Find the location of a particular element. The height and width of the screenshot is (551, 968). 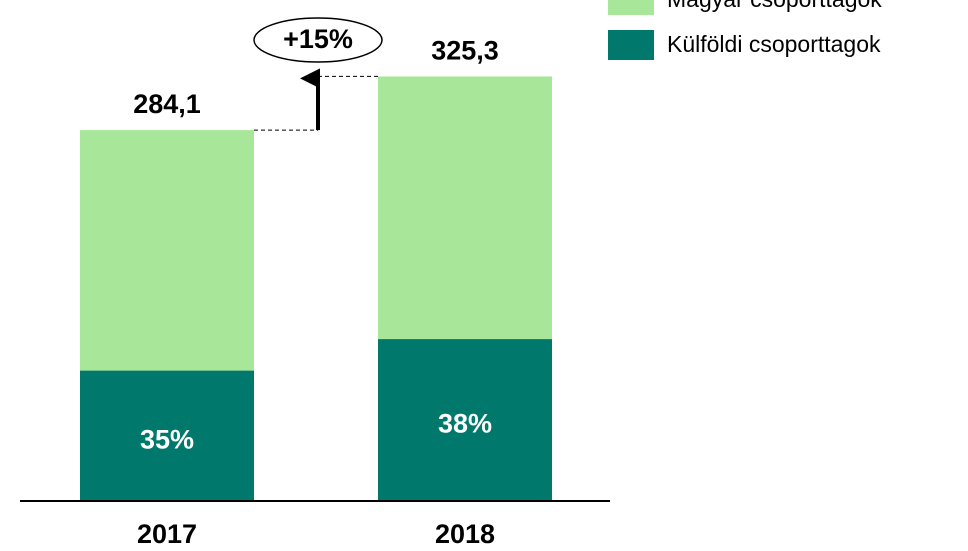

legend-label: Külföldi csoporttagok is located at coordinates (774, 44).